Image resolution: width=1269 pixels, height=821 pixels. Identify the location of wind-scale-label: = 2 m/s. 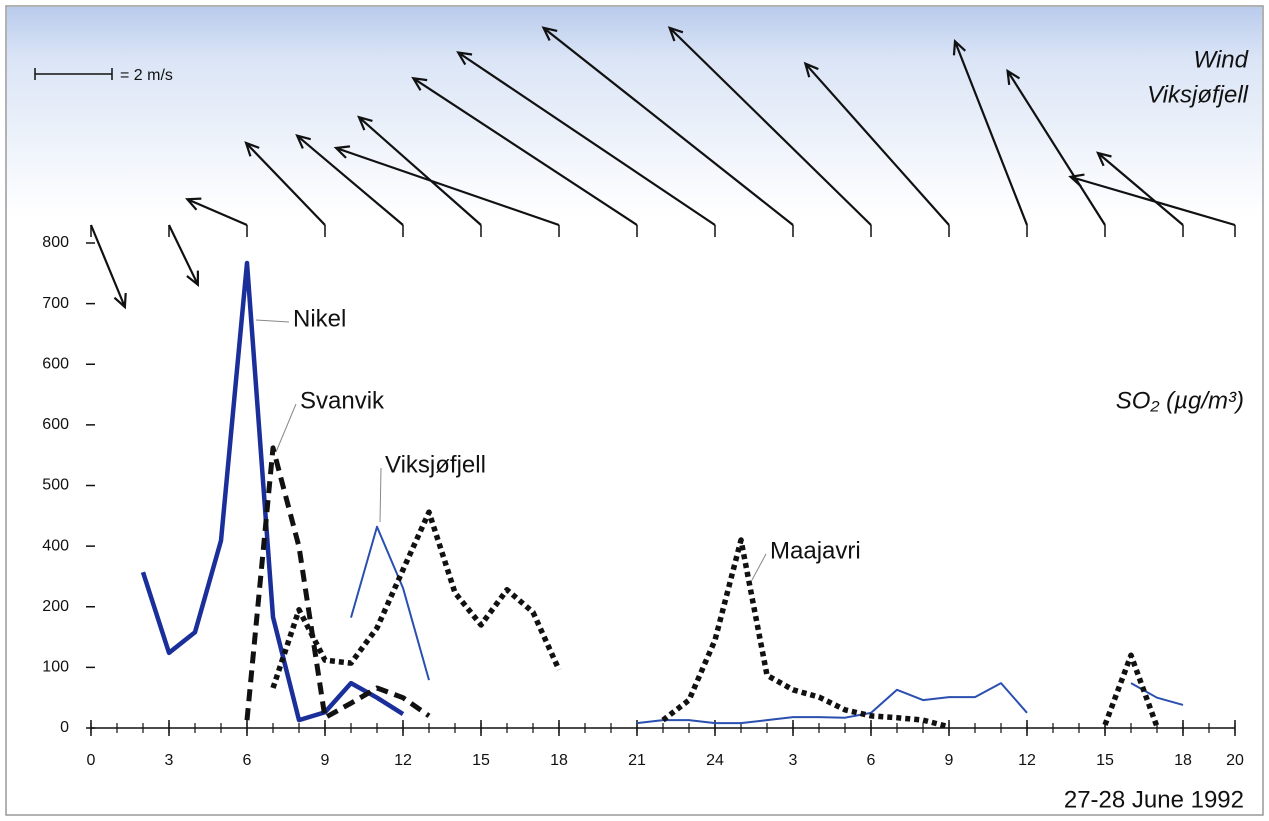
(146, 75).